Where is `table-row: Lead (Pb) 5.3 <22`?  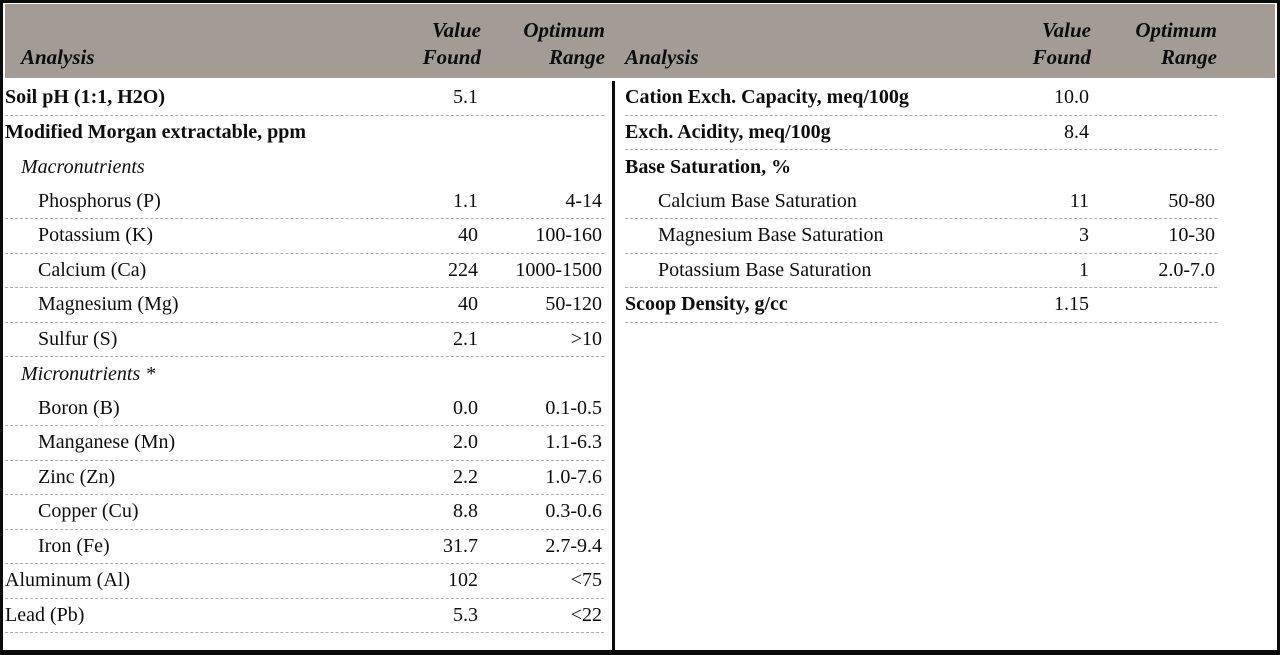
table-row: Lead (Pb) 5.3 <22 is located at coordinates (304, 616).